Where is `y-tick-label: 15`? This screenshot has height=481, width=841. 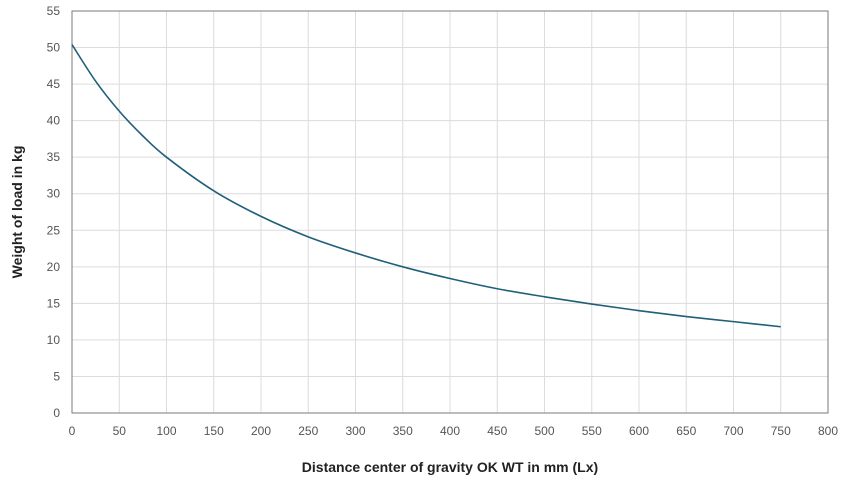
y-tick-label: 15 is located at coordinates (54, 303).